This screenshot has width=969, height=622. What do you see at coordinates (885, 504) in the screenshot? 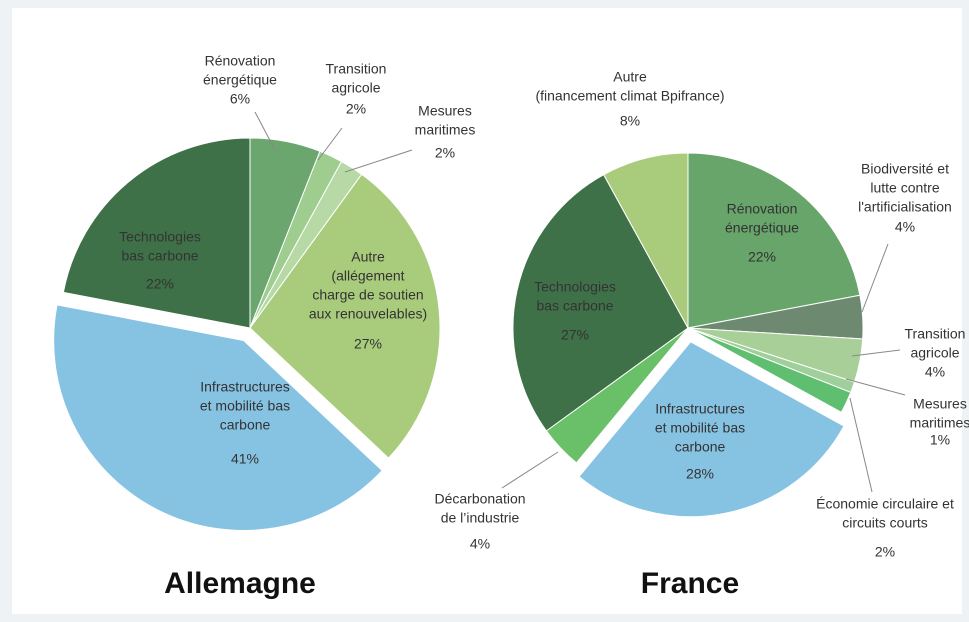
I see `slice-label: Économie circulaire et` at bounding box center [885, 504].